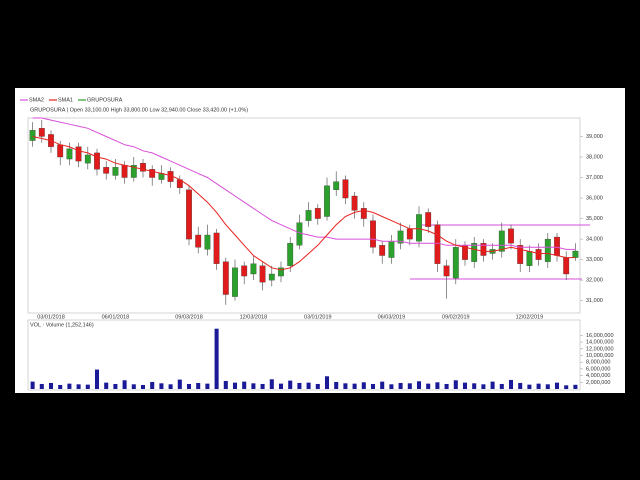 The image size is (640, 480). What do you see at coordinates (105, 100) in the screenshot?
I see `legend-label: GRUPOSURA` at bounding box center [105, 100].